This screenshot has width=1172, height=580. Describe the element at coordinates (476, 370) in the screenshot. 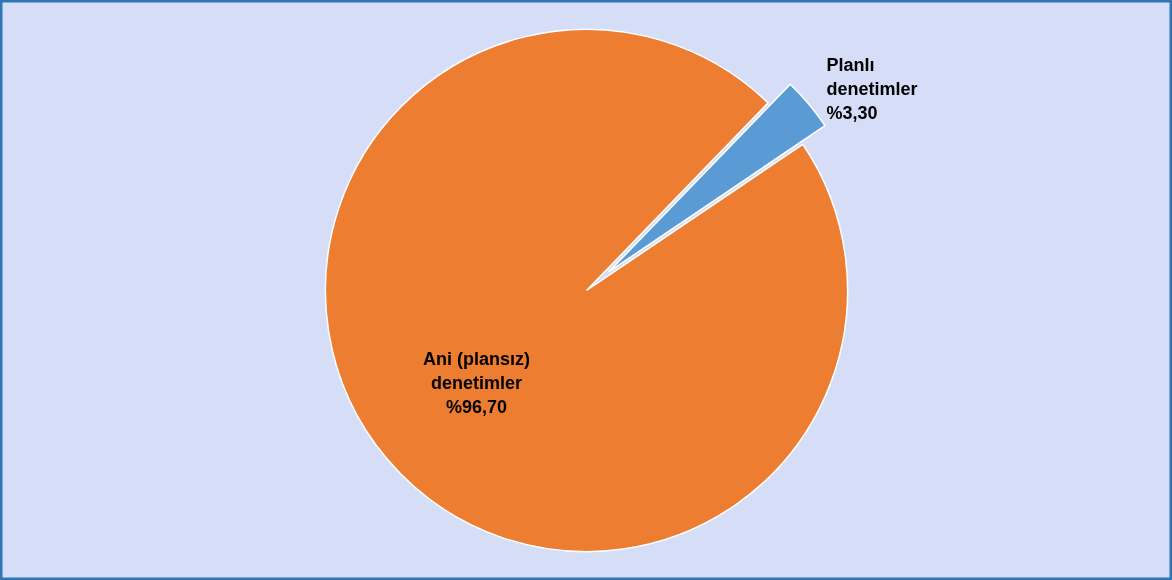

I see `slice-label: Ani (plansız) denetimler` at that location.